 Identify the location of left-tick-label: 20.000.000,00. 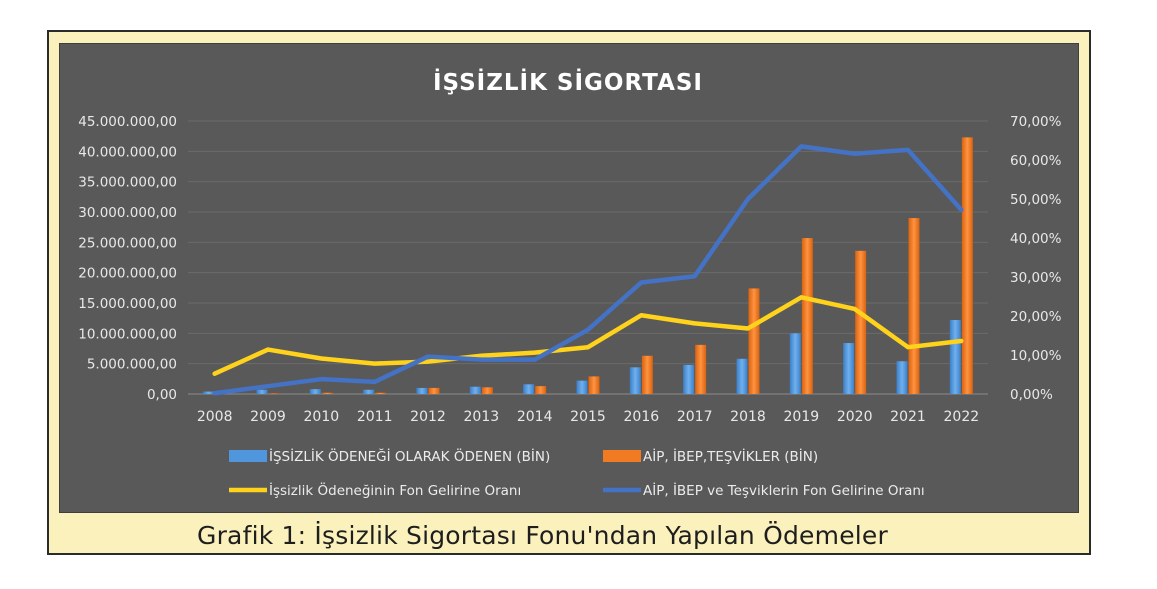
(127, 274).